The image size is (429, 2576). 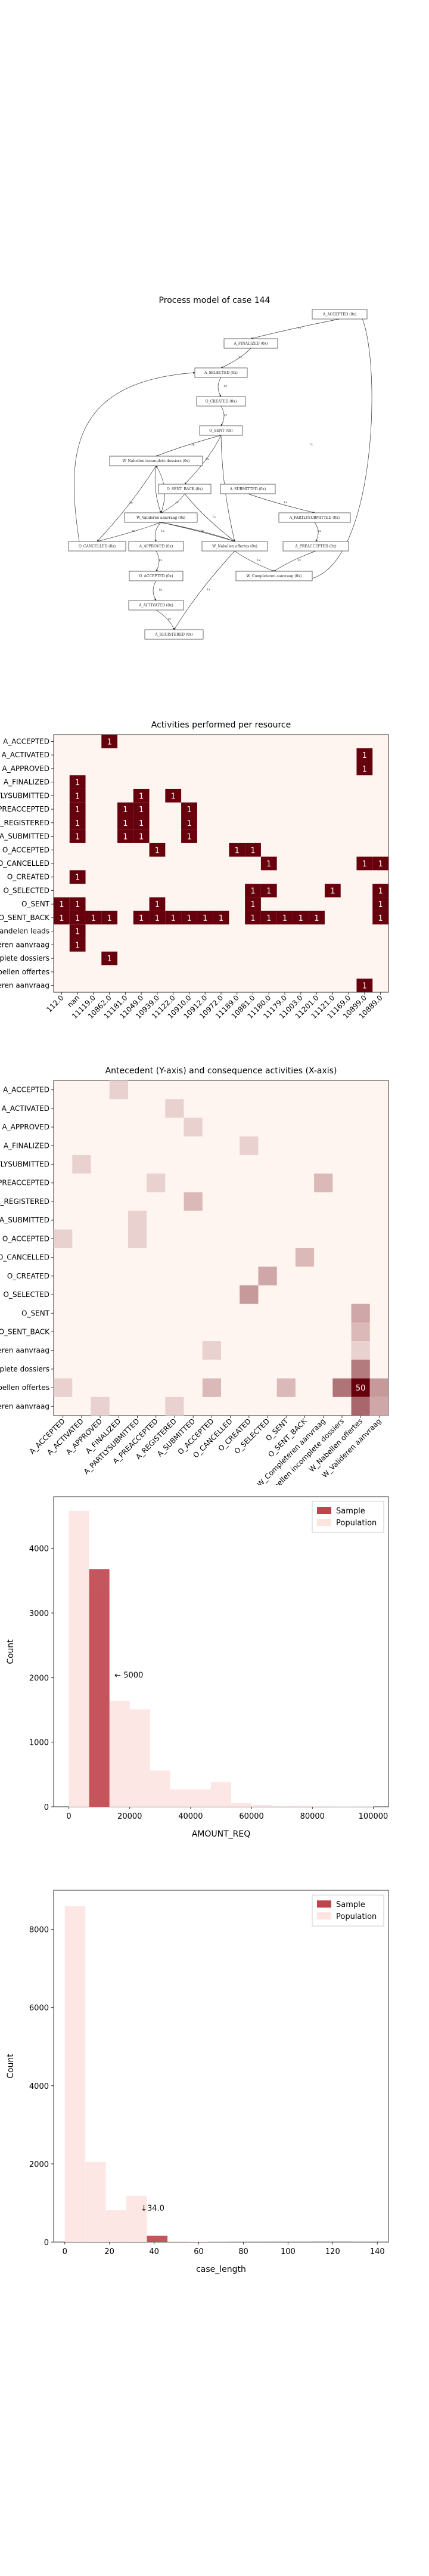 I want to click on process-node-label: A_SELECTED (0x), so click(x=221, y=373).